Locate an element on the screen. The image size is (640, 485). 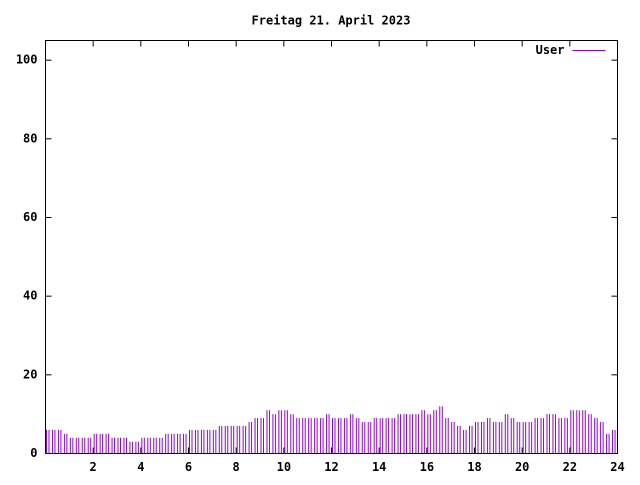
y-tick-label: 80 is located at coordinates (30, 138).